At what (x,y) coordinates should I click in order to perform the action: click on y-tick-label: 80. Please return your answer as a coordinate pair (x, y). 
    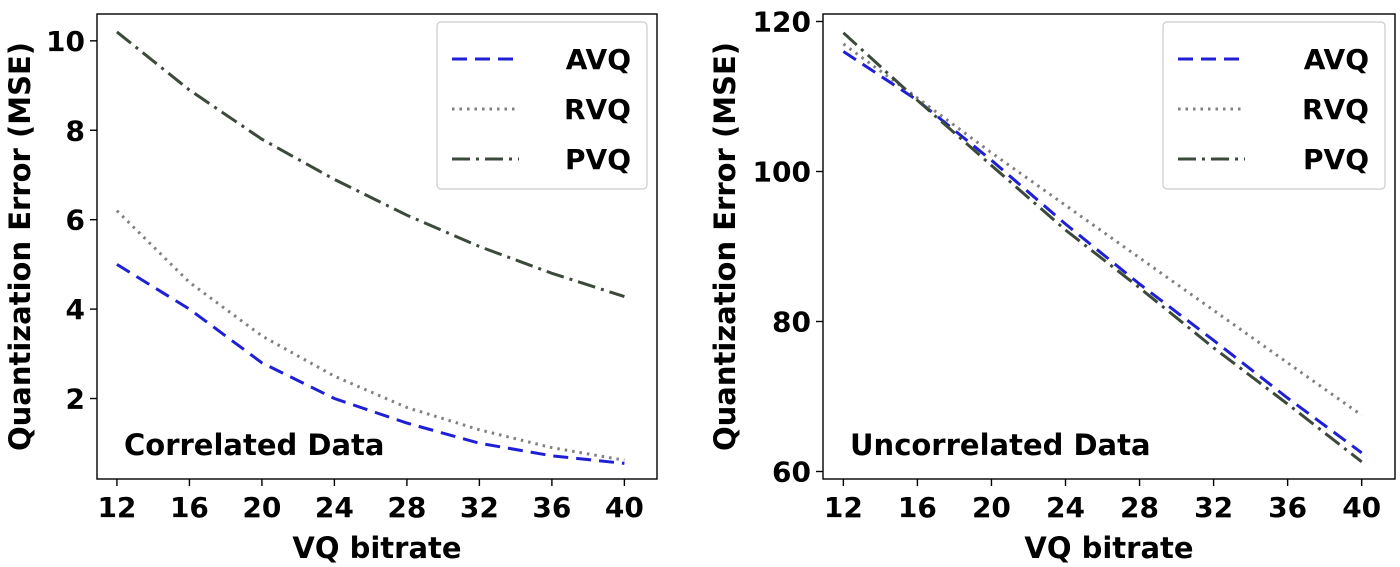
    Looking at the image, I should click on (791, 322).